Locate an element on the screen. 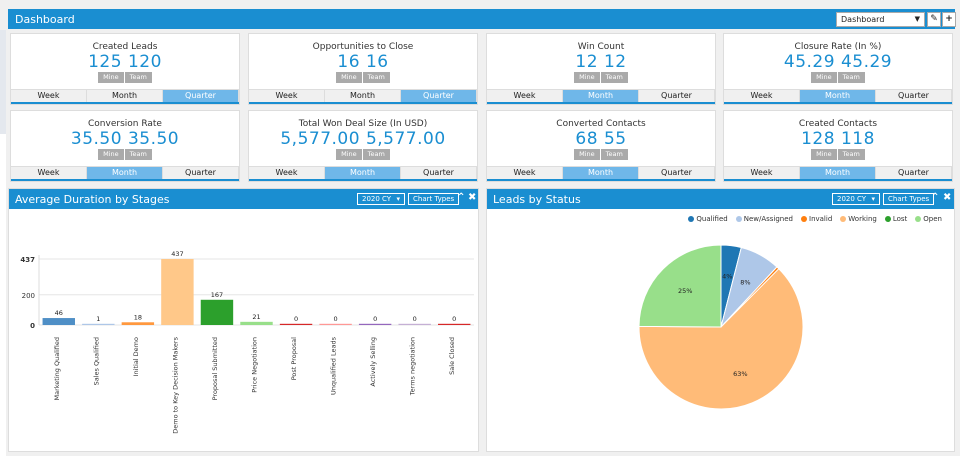  edit-icon: ✎ is located at coordinates (934, 19).